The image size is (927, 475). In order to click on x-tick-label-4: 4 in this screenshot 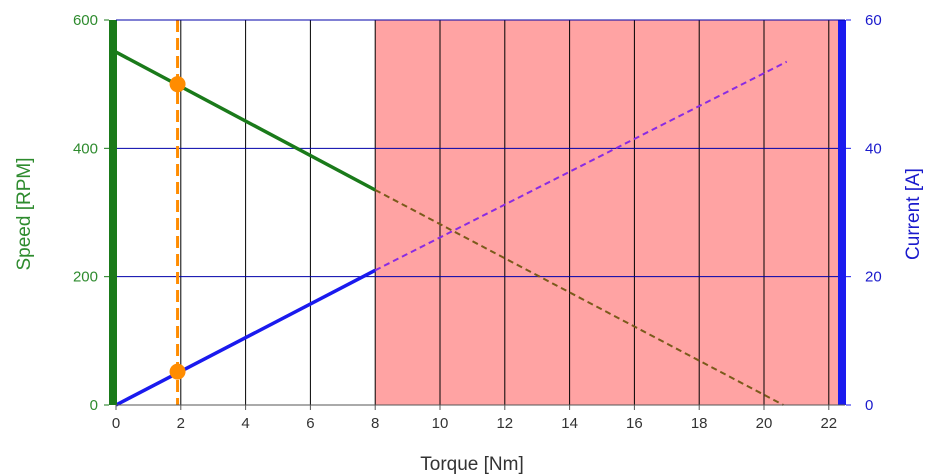, I will do `click(245, 423)`.